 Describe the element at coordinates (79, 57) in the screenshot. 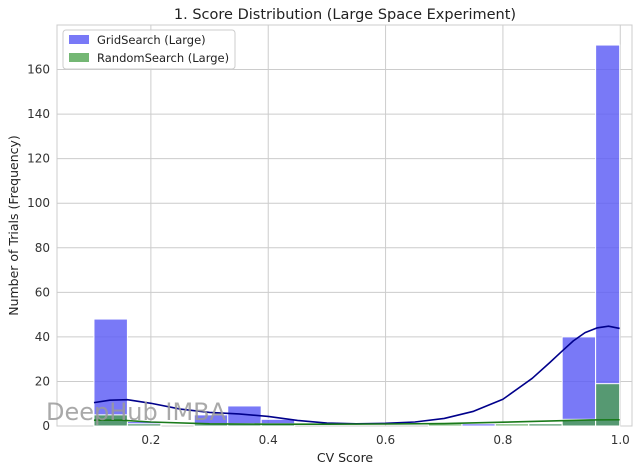

I see `legend-swatch-randomsearch` at that location.